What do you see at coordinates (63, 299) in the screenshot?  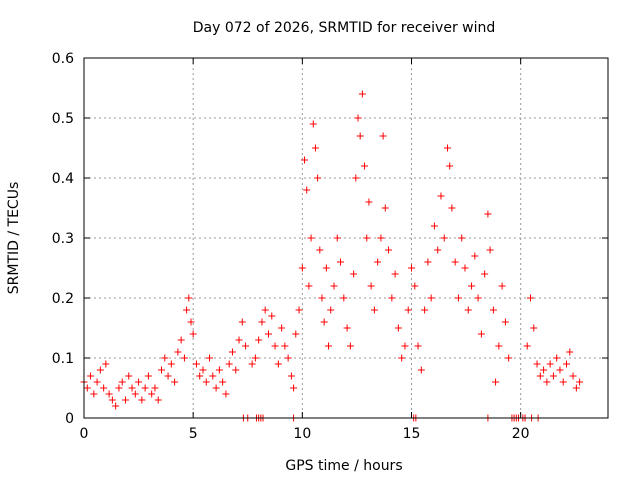 I see `y-tick-label: 0.2` at bounding box center [63, 299].